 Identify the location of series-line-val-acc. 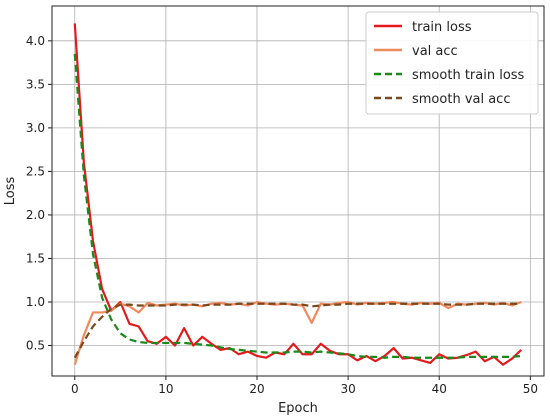
(297, 333).